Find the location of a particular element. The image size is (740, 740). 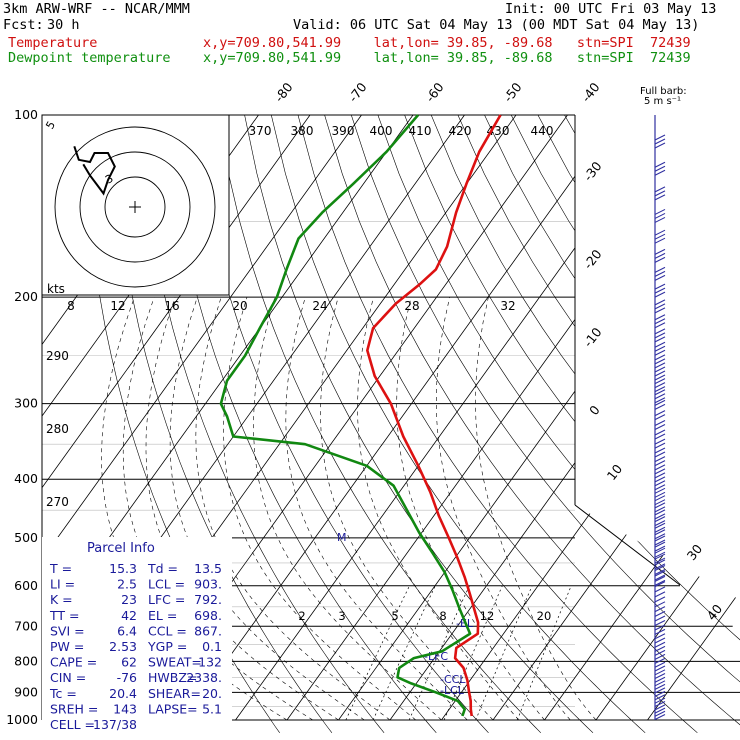

parcel-row-value: 698. is located at coordinates (208, 615).